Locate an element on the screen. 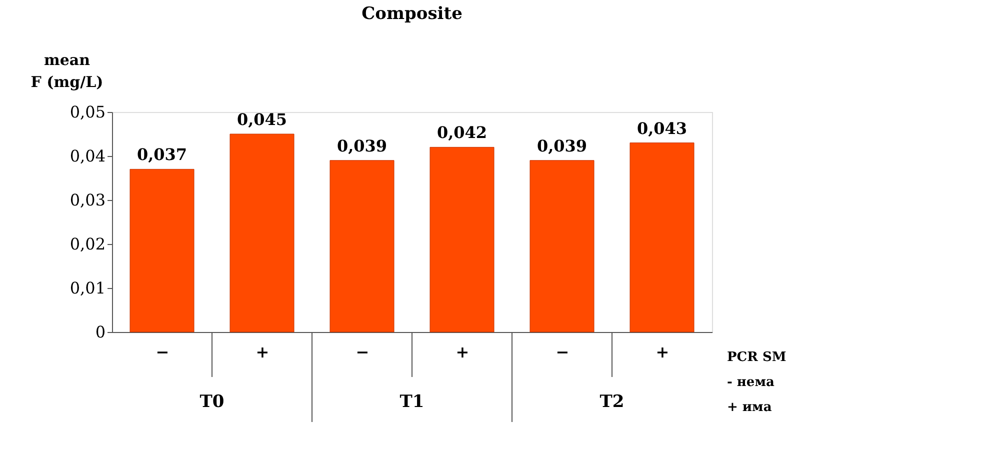 This screenshot has height=453, width=997. y-tick-label: 0,04 is located at coordinates (88, 156).